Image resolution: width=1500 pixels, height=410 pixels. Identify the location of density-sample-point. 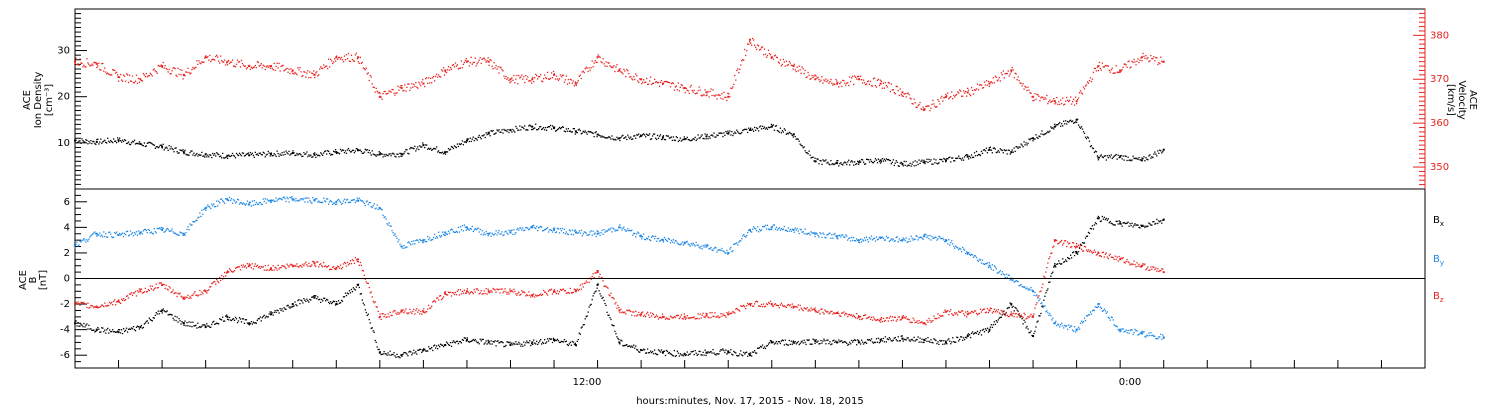
(1120, 156).